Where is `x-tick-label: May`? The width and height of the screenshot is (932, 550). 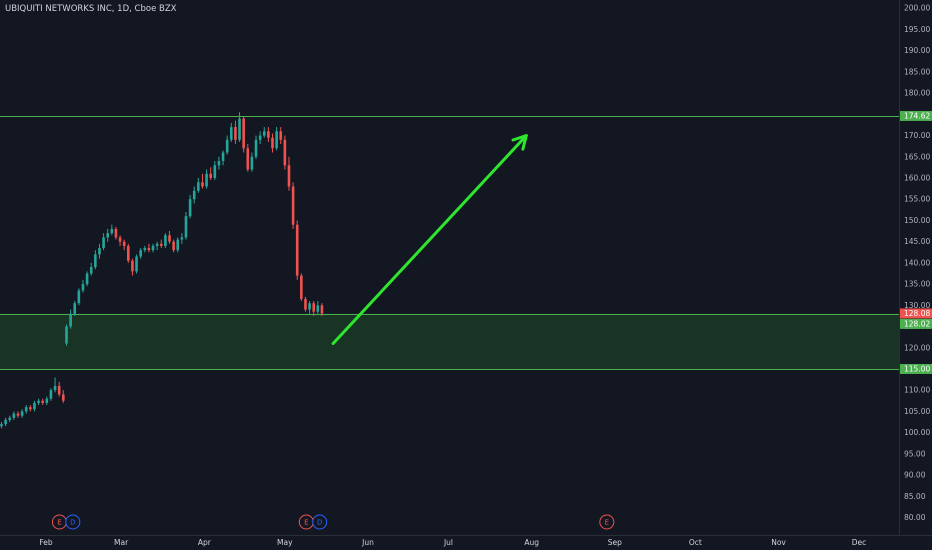
x-tick-label: May is located at coordinates (285, 542).